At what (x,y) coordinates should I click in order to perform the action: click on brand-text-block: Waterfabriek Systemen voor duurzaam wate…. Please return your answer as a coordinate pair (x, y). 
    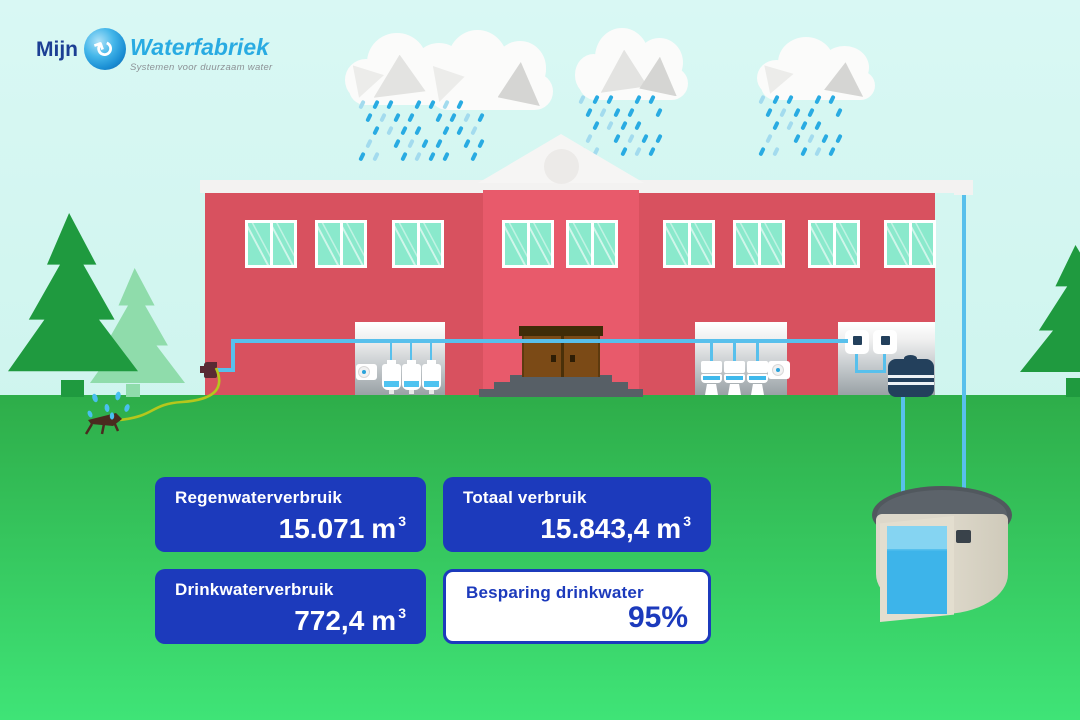
    Looking at the image, I should click on (201, 54).